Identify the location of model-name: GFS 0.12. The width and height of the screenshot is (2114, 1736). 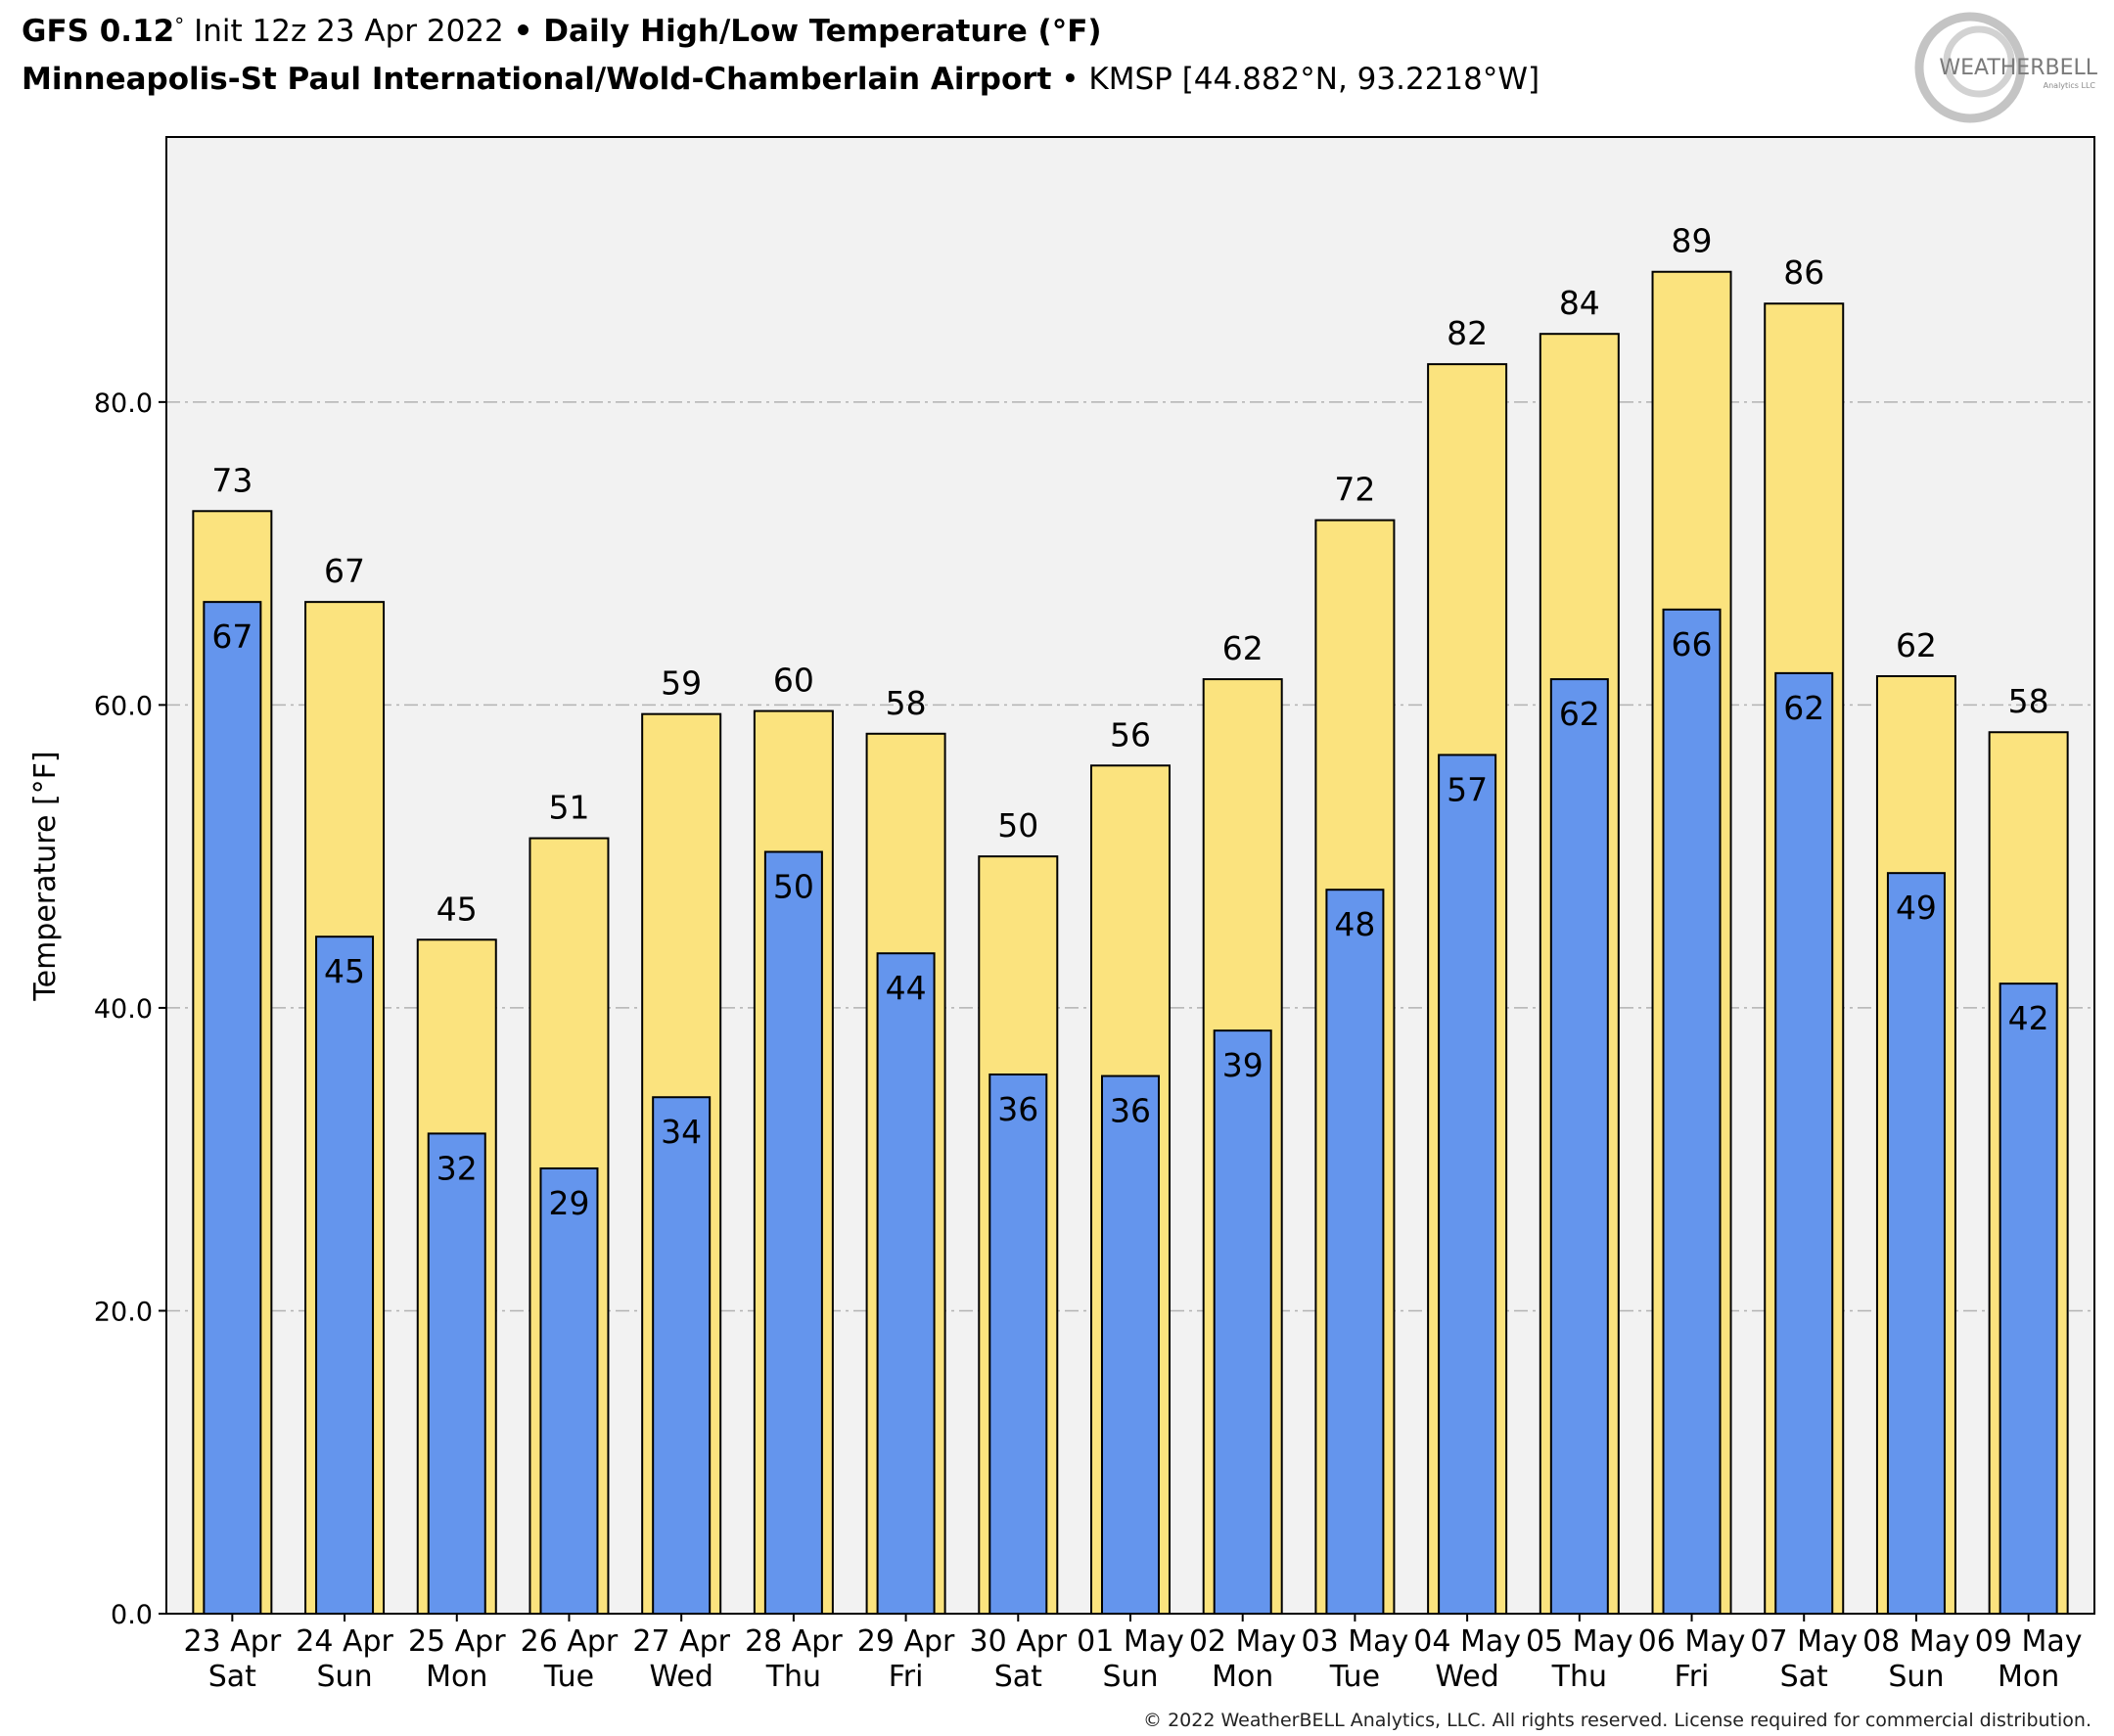
(98, 31).